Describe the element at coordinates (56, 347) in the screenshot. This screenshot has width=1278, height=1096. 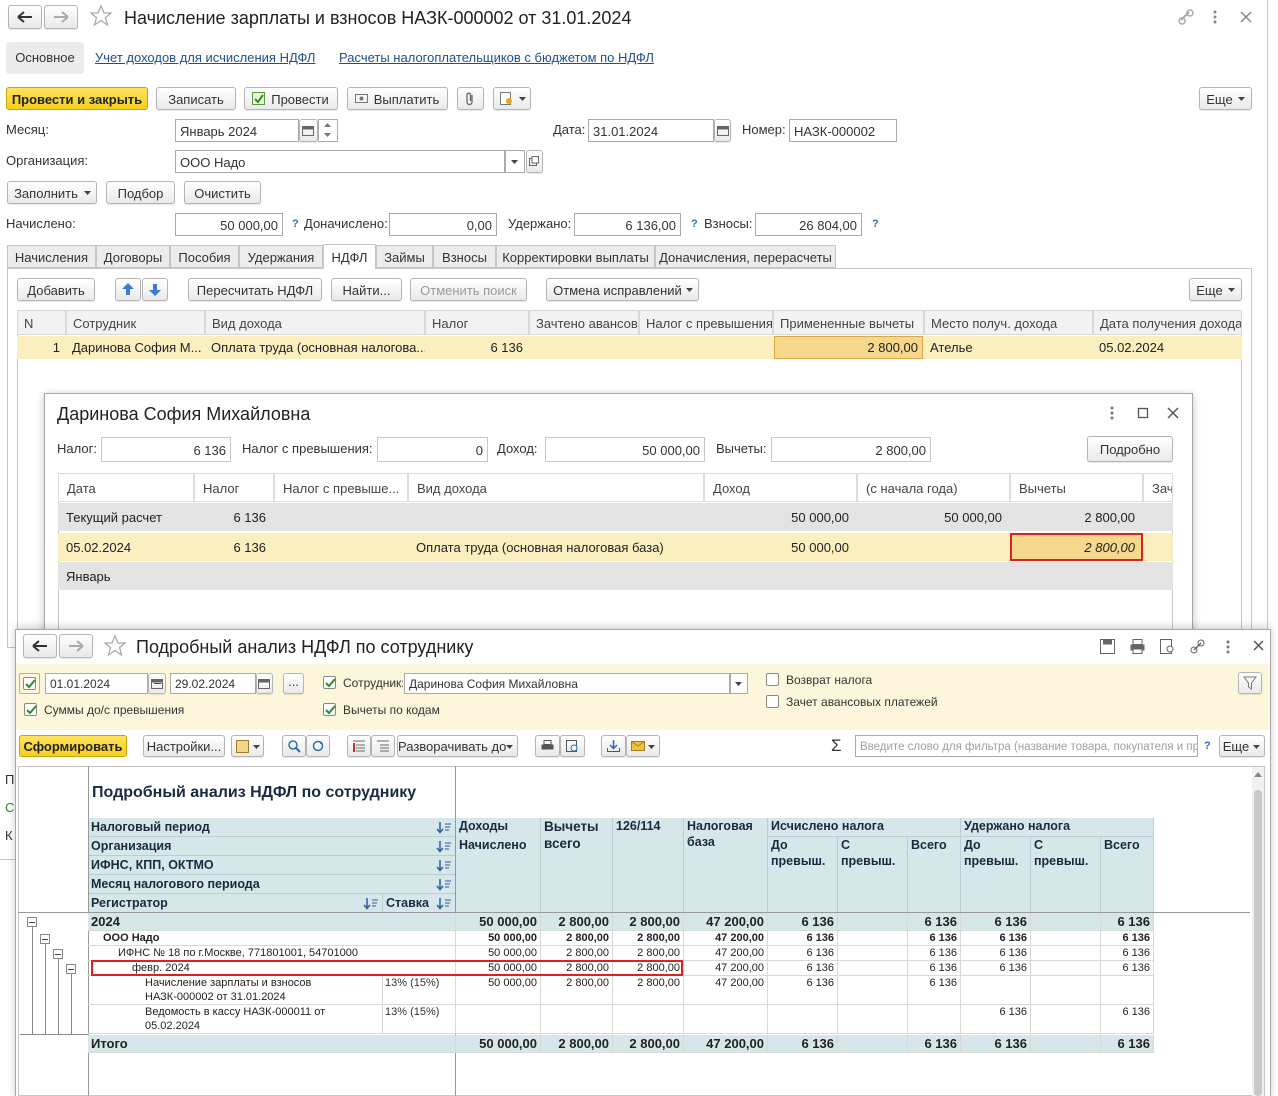
I see `table-cell: 1` at that location.